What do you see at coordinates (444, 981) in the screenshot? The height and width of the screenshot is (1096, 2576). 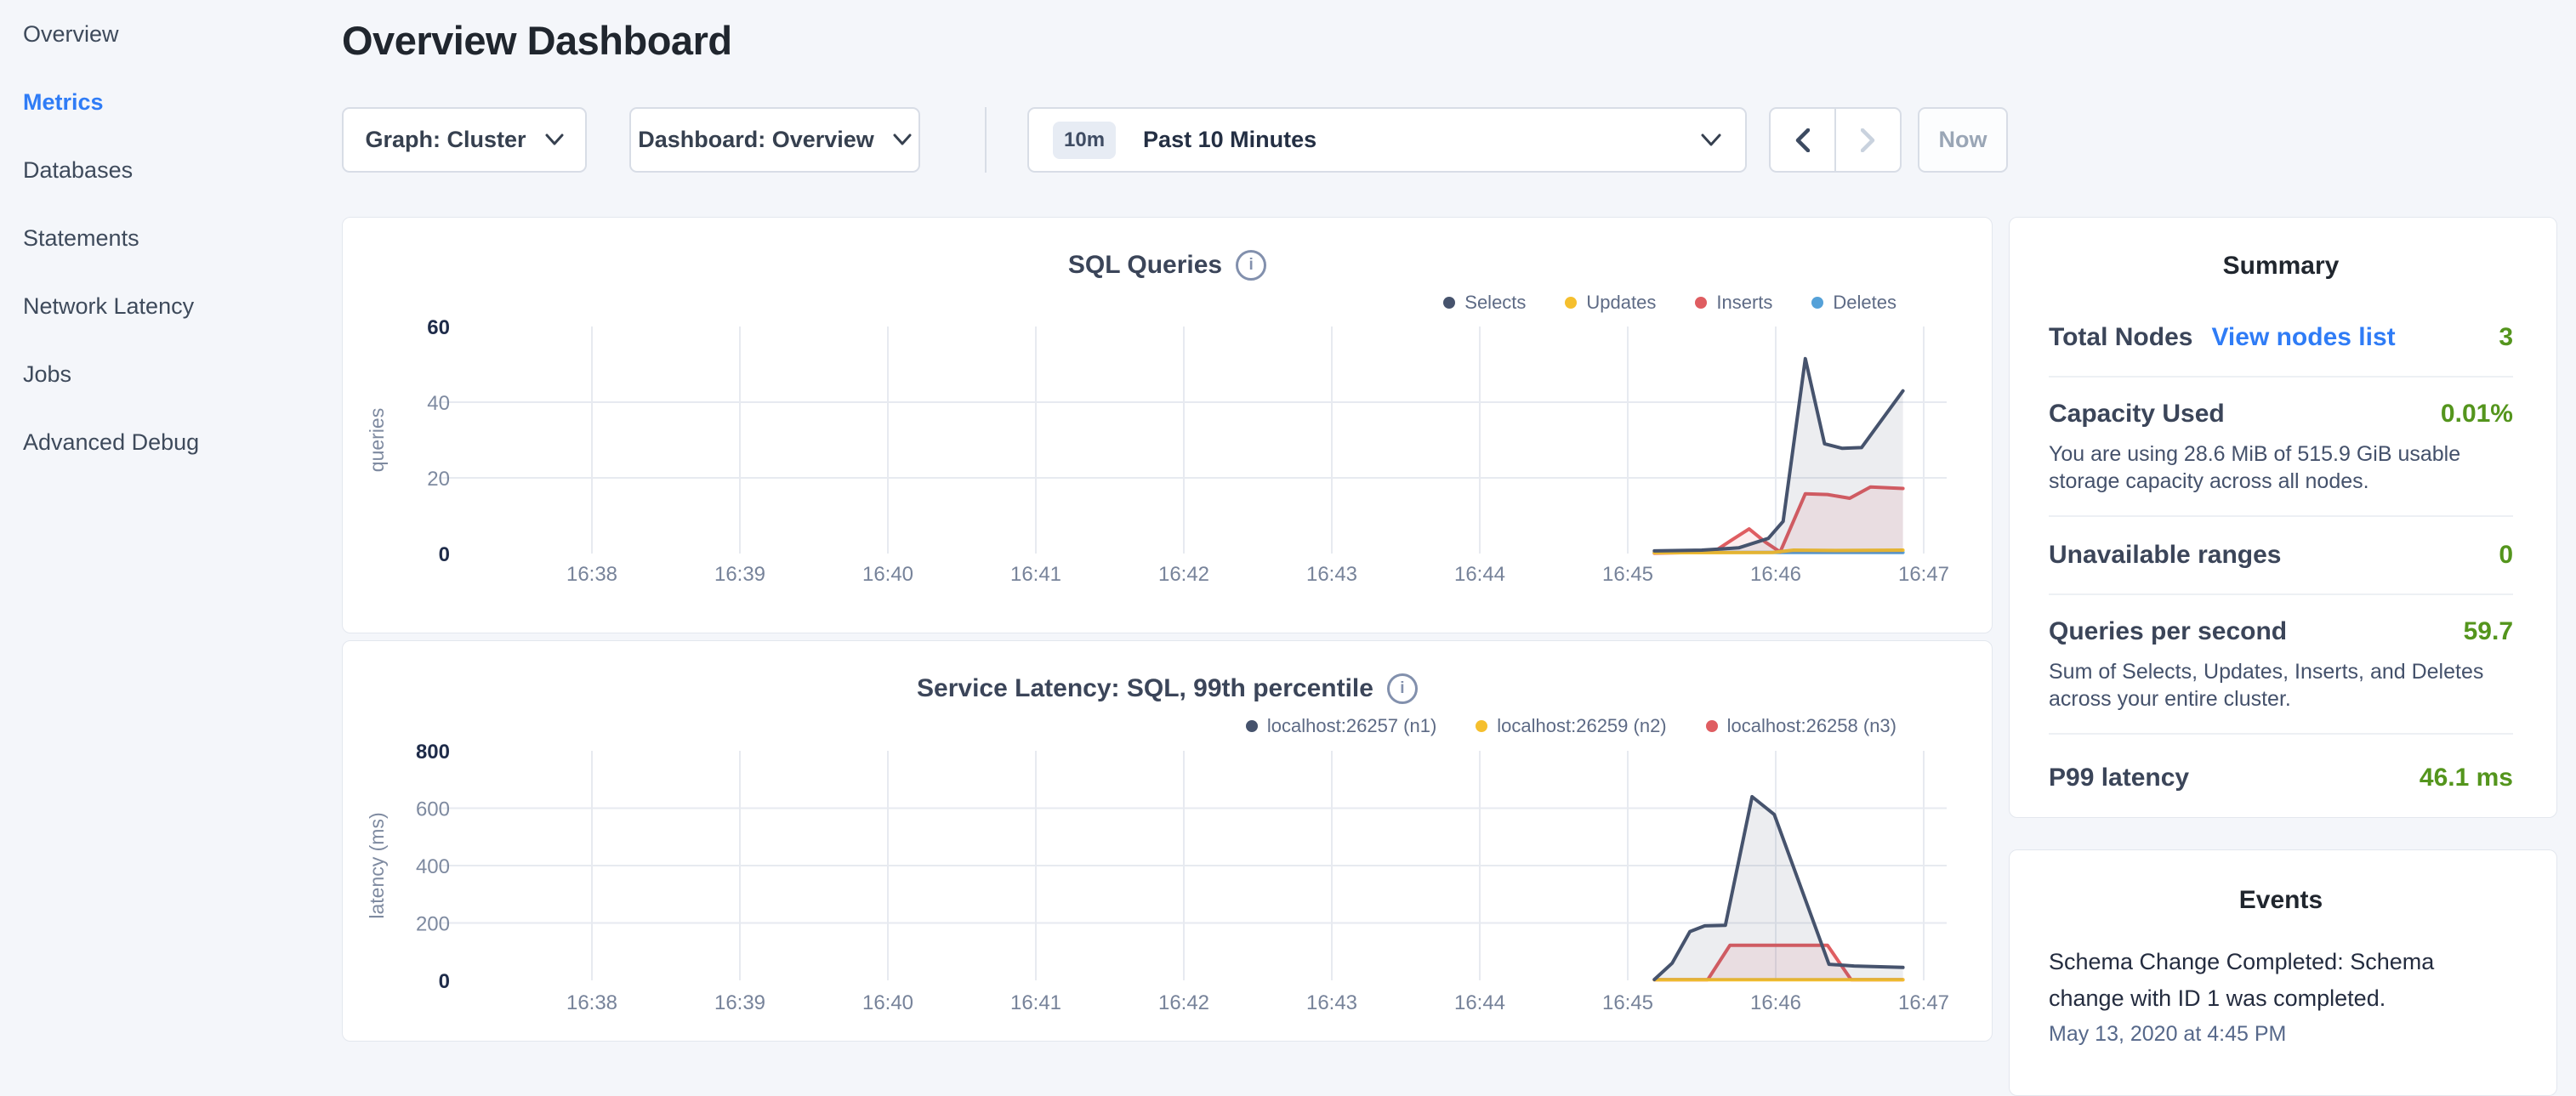 I see `svg-text: 0` at bounding box center [444, 981].